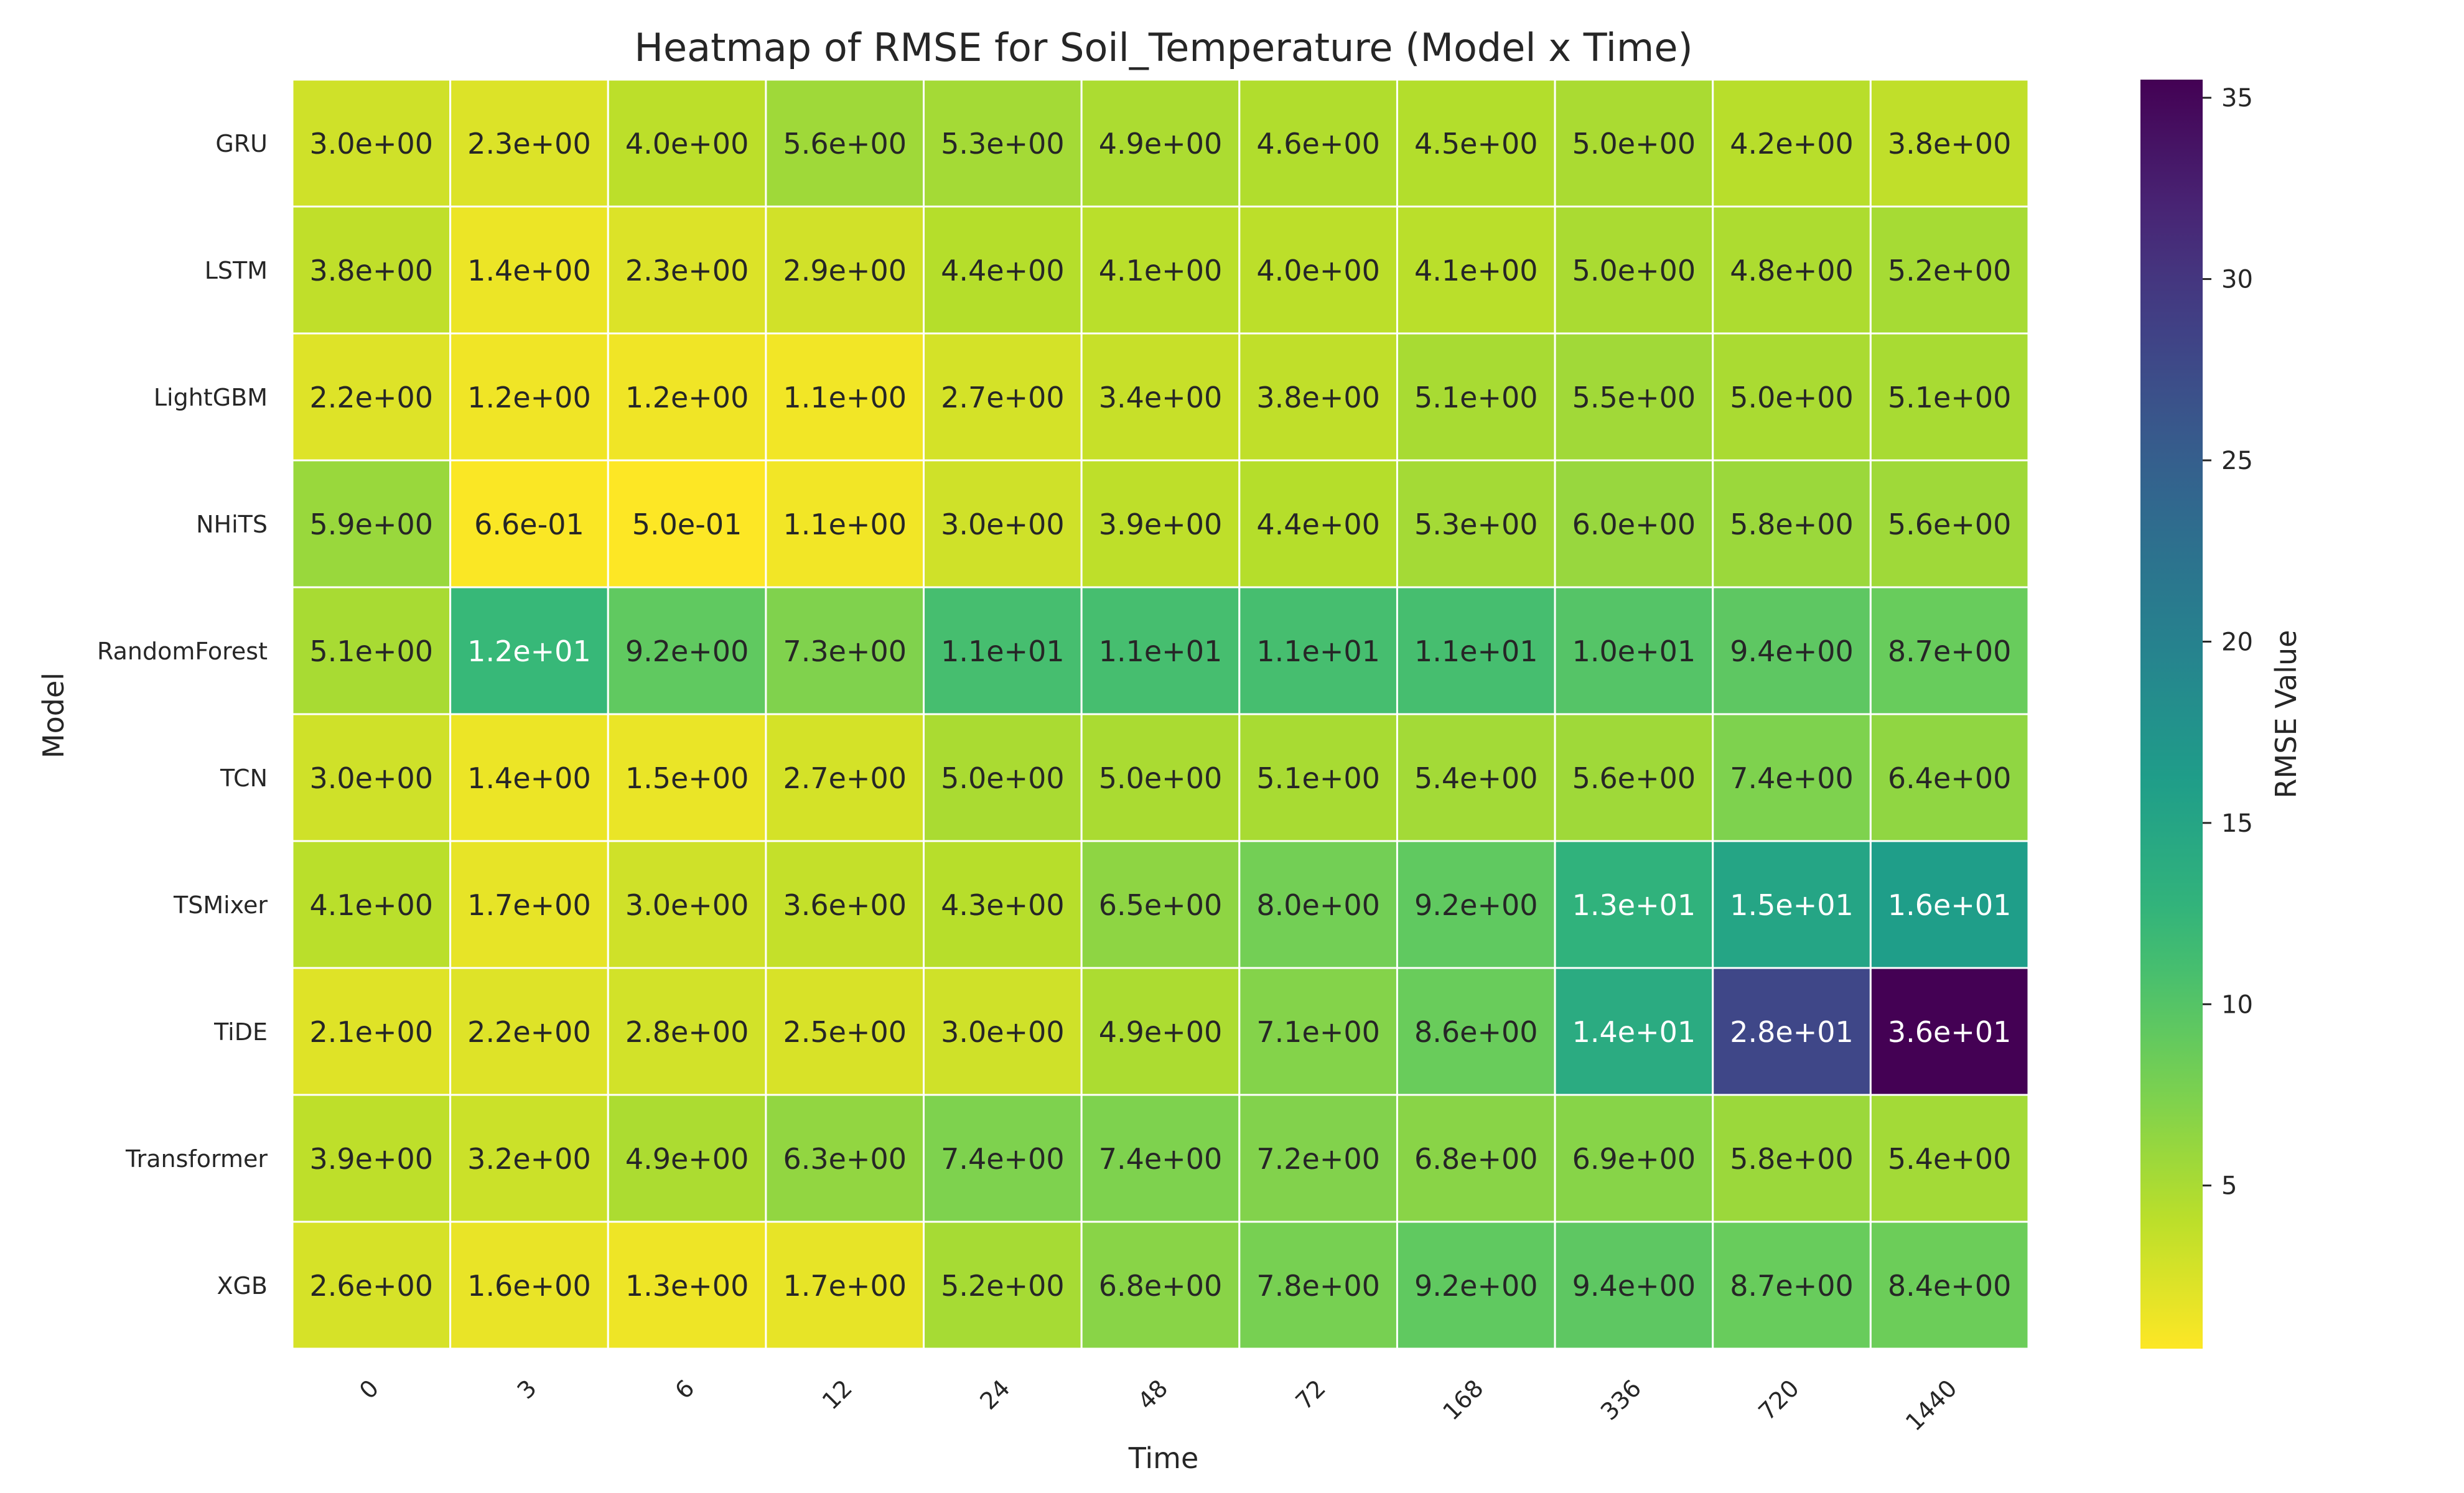 This screenshot has height=1493, width=2464. What do you see at coordinates (1158, 1405) in the screenshot?
I see `x-axis-tick-labels: 0 3 6 12 24 48 72 168 336 720 1440` at bounding box center [1158, 1405].